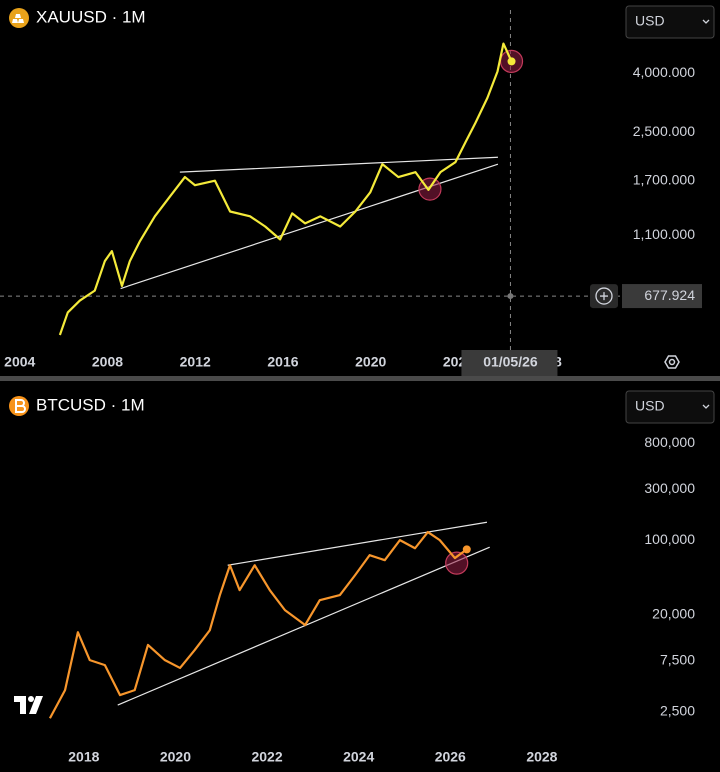 Image resolution: width=720 pixels, height=772 pixels. What do you see at coordinates (664, 234) in the screenshot?
I see `y-tick-label: 1,100.000` at bounding box center [664, 234].